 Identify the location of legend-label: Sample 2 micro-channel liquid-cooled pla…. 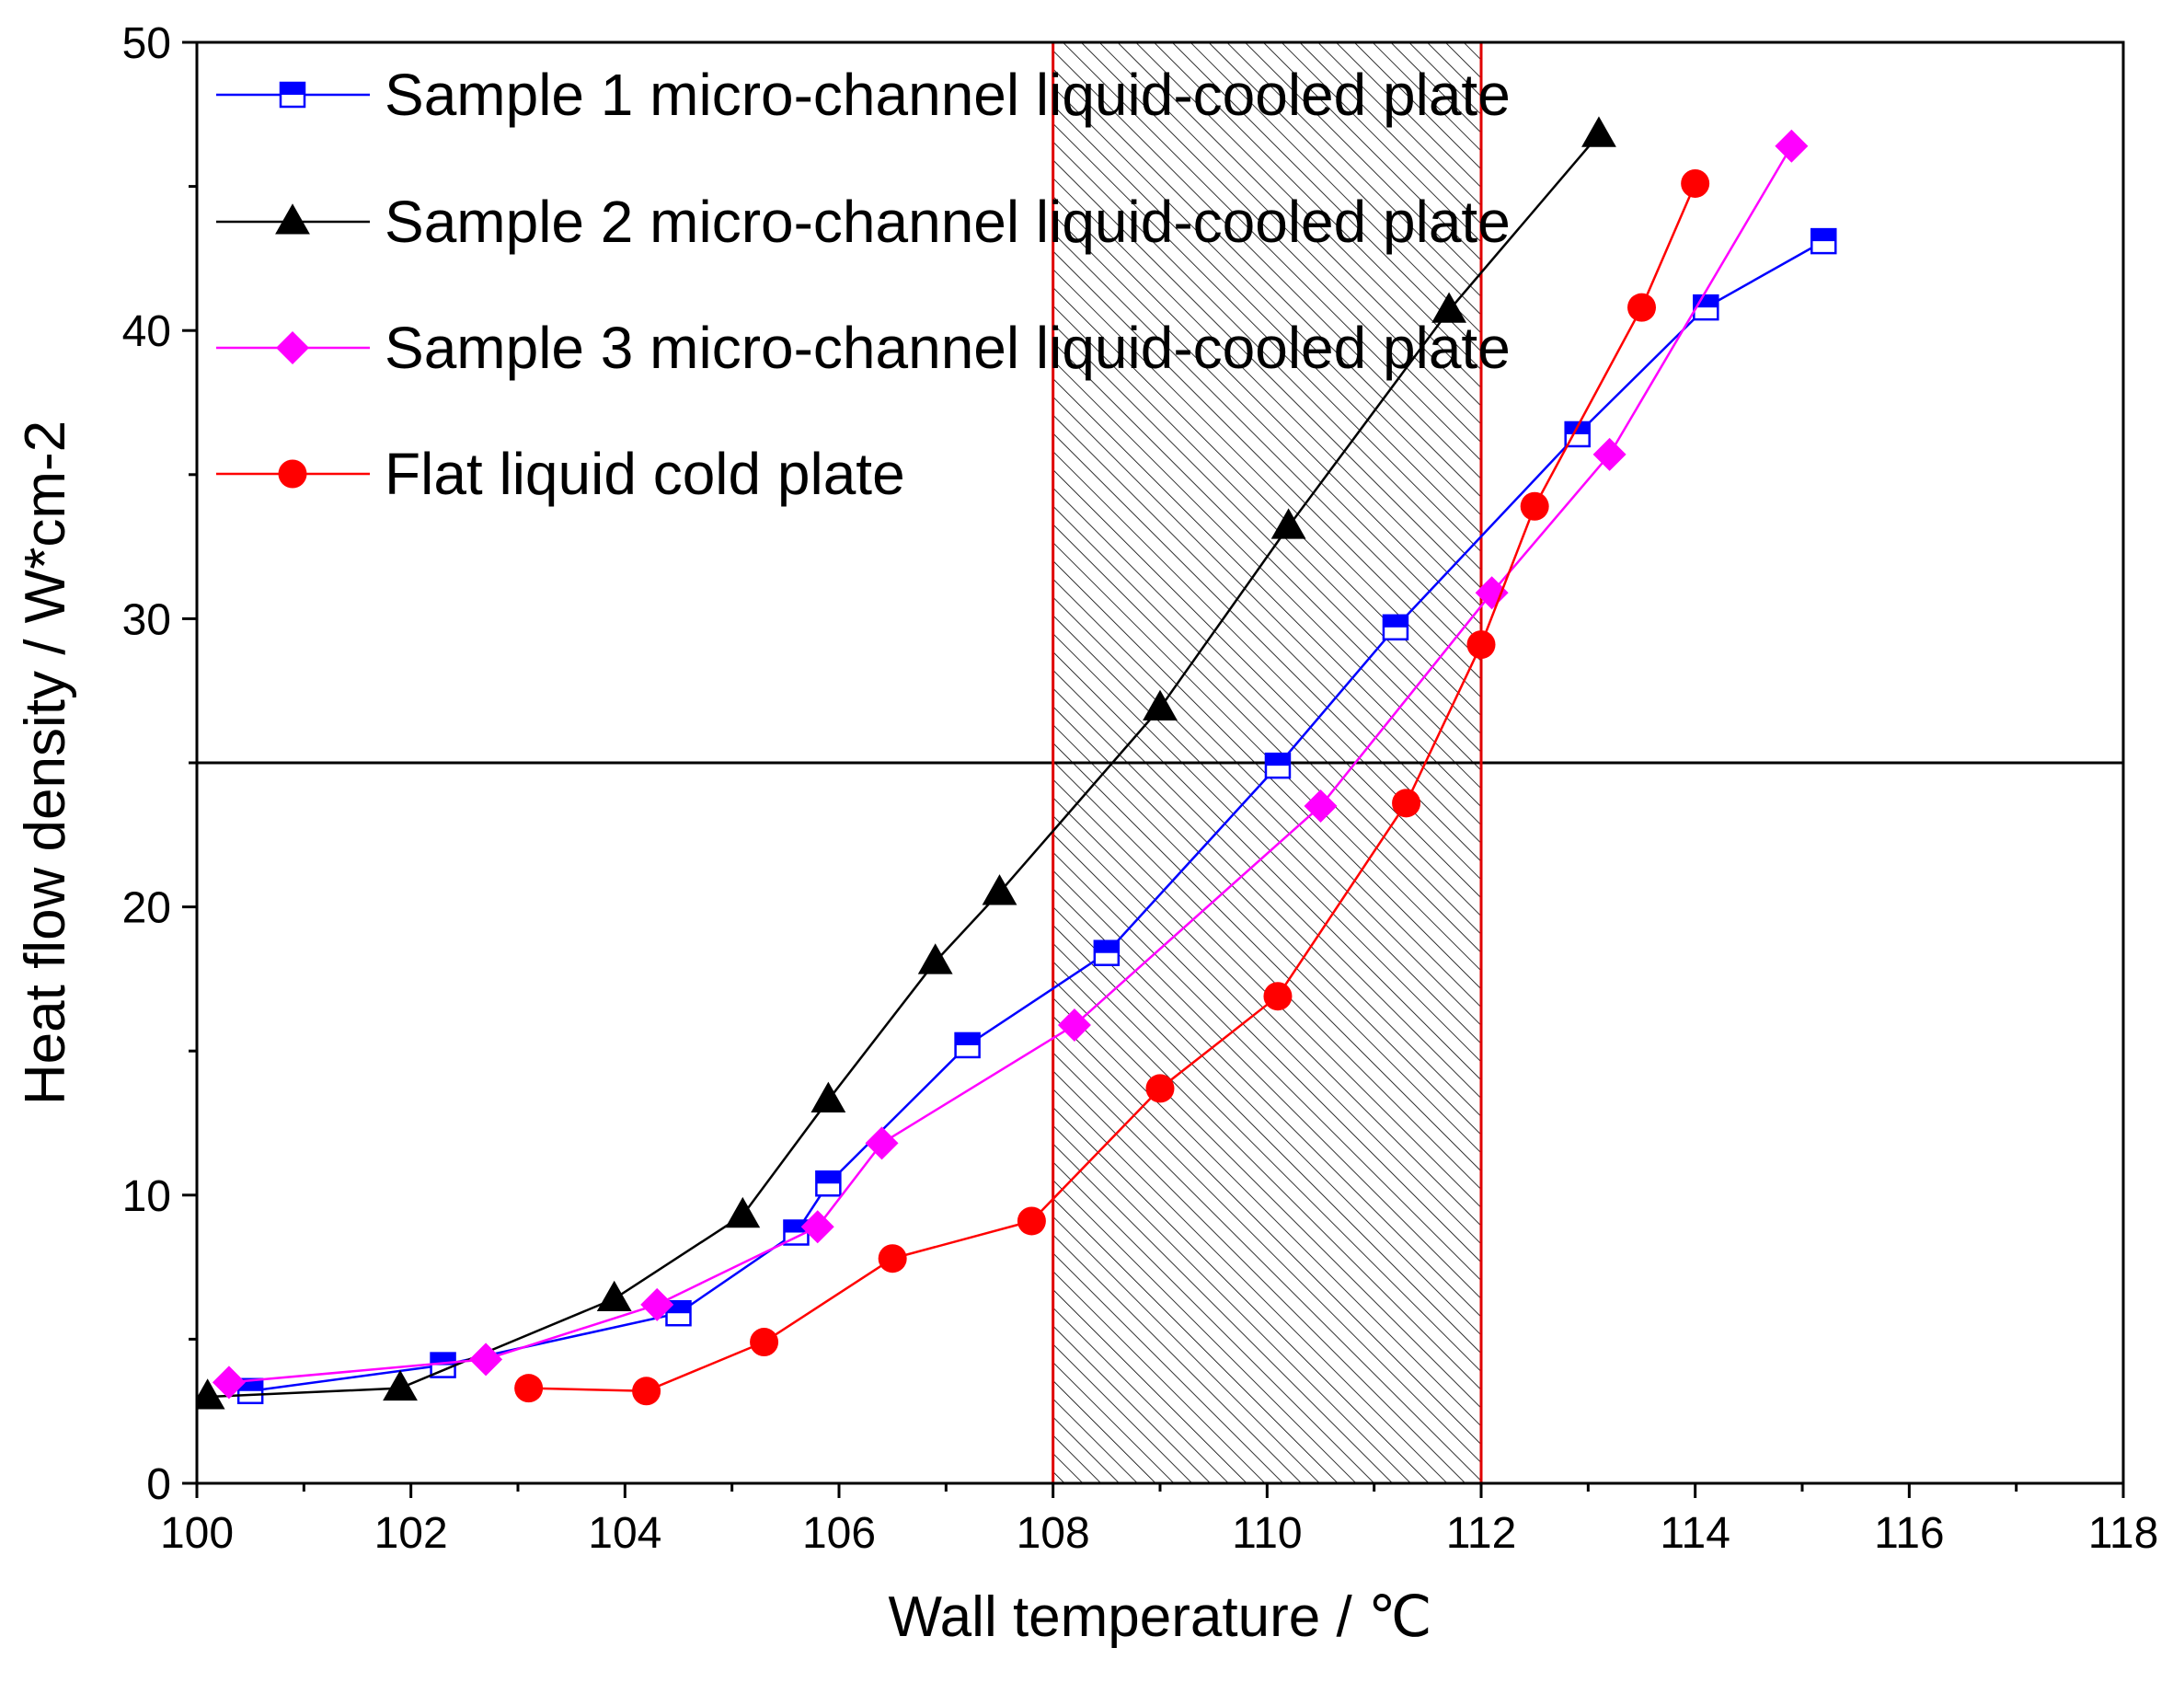
(948, 222).